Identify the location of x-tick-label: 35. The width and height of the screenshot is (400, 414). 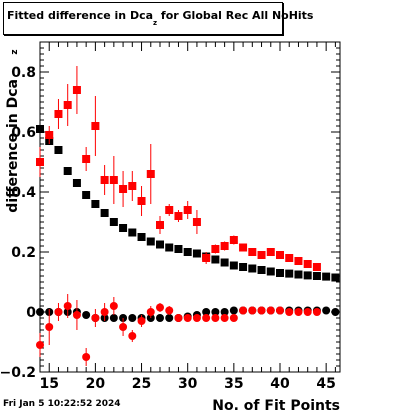
(233, 384).